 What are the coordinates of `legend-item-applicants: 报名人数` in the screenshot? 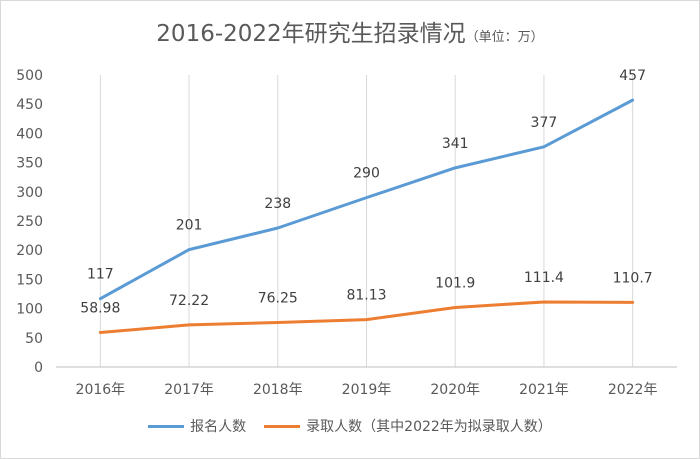 It's located at (197, 426).